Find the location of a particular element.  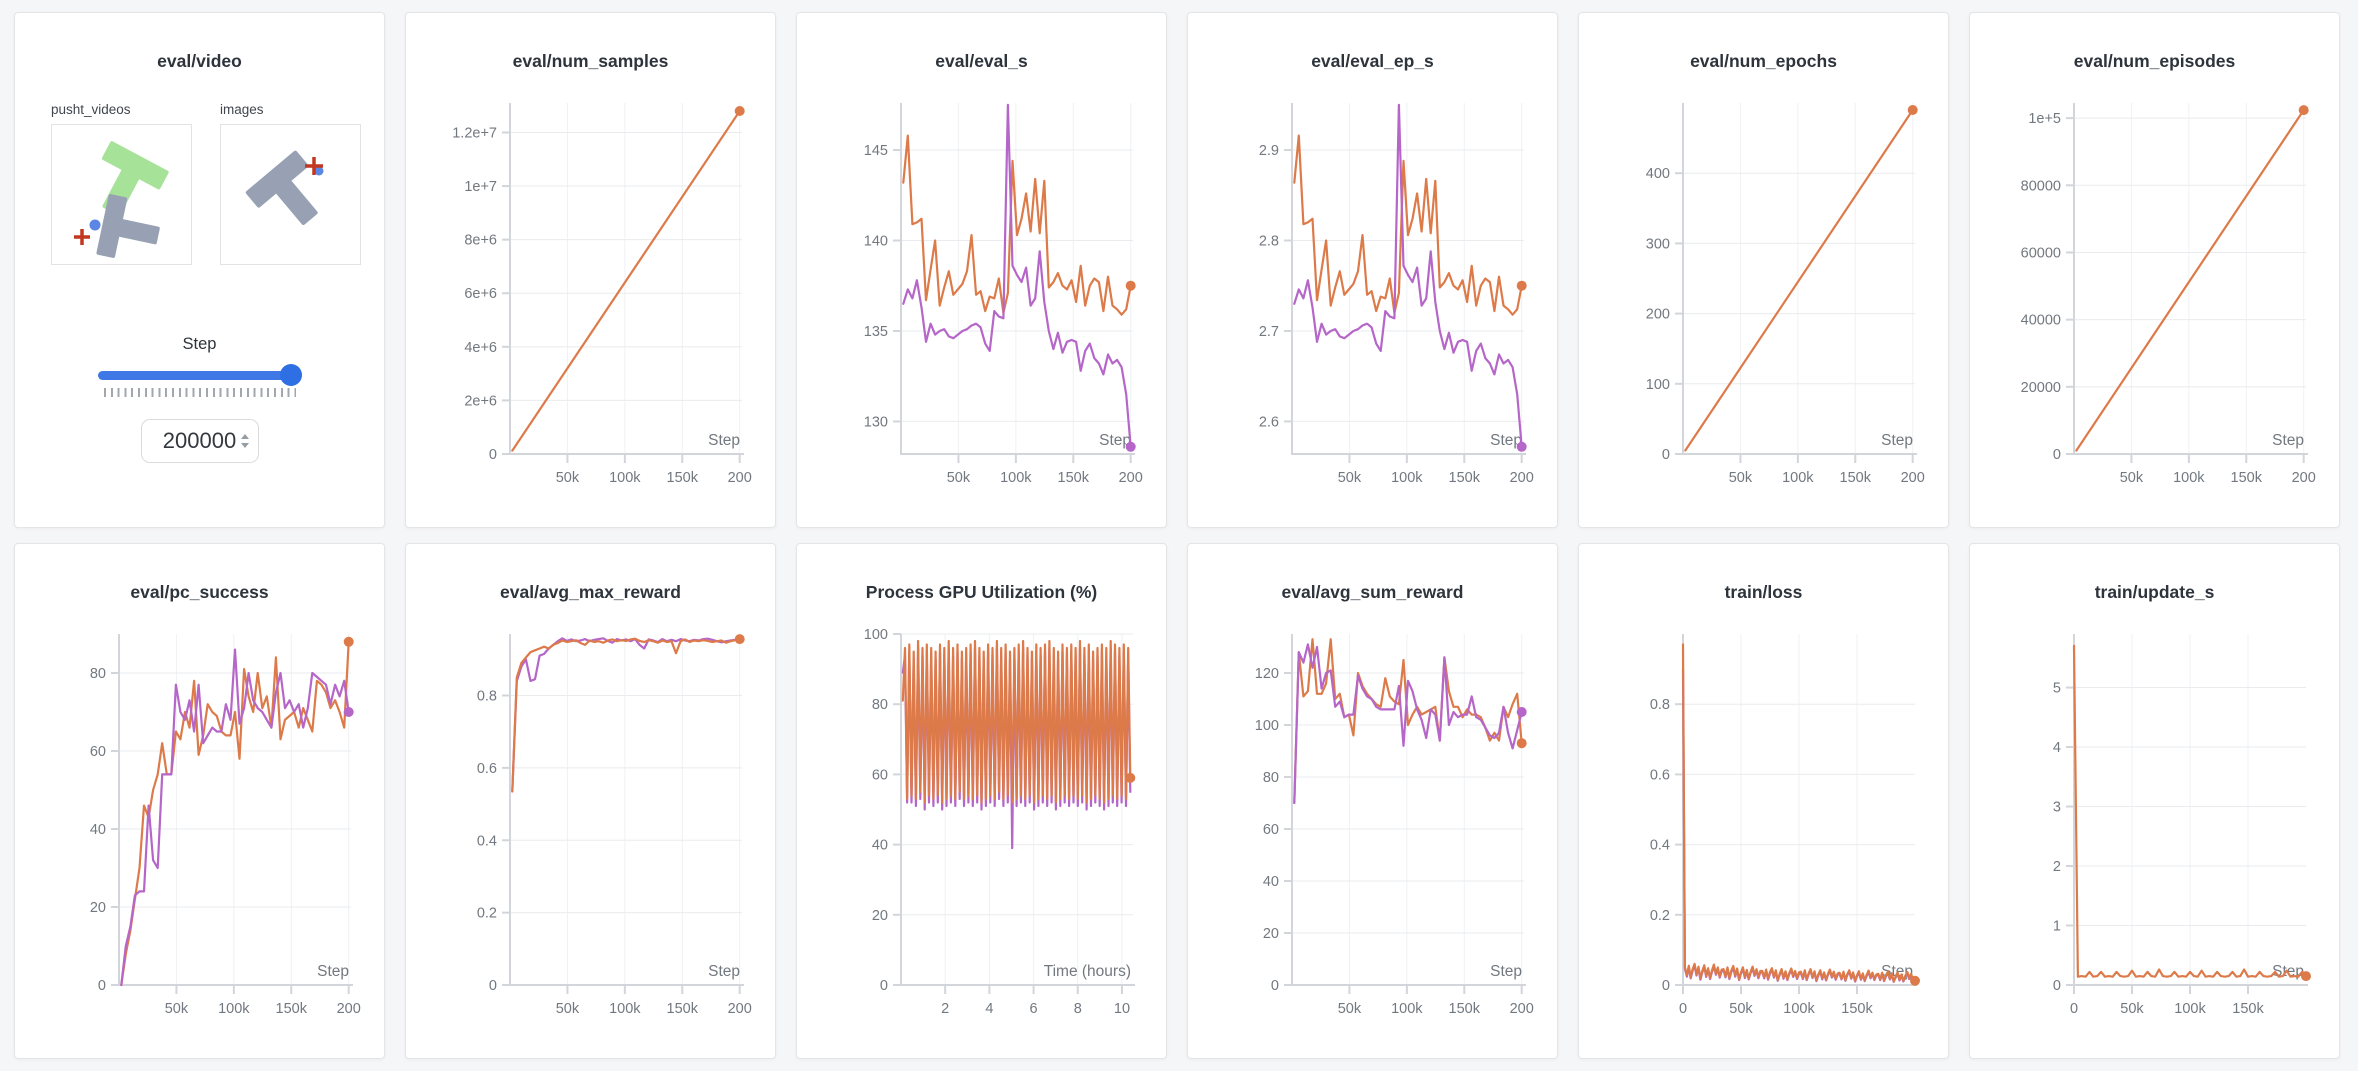

y-tick-label: 1.2e+7 is located at coordinates (474, 133).